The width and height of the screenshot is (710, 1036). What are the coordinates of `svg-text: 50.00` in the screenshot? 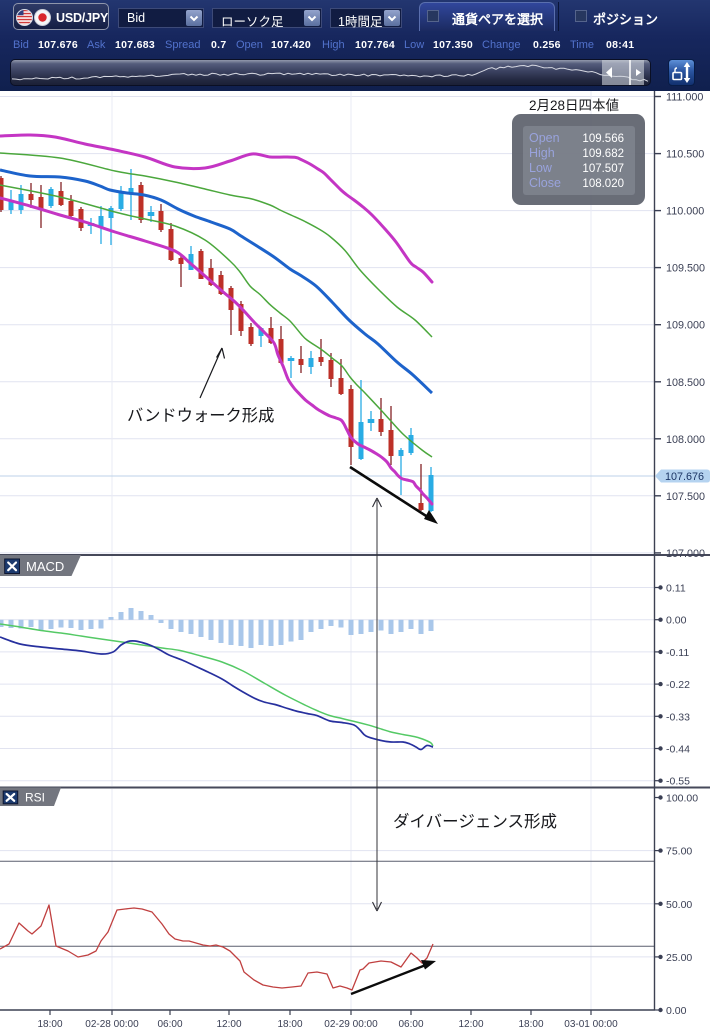 It's located at (679, 905).